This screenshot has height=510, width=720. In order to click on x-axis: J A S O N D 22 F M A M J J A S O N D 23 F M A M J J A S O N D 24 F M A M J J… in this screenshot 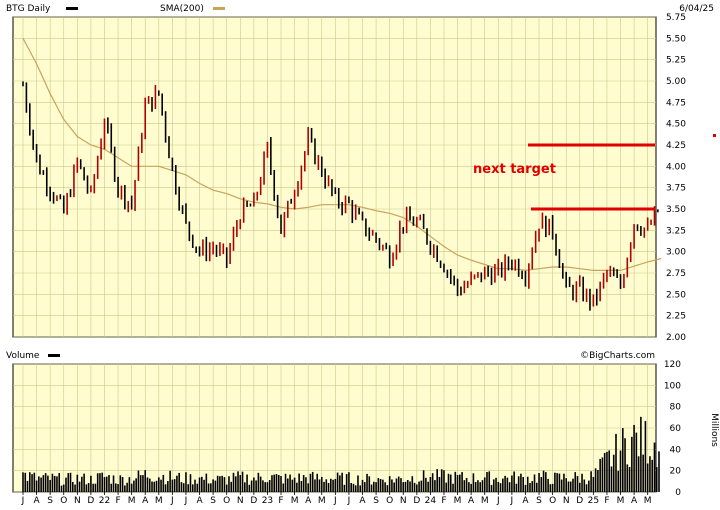, I will do `click(336, 499)`.